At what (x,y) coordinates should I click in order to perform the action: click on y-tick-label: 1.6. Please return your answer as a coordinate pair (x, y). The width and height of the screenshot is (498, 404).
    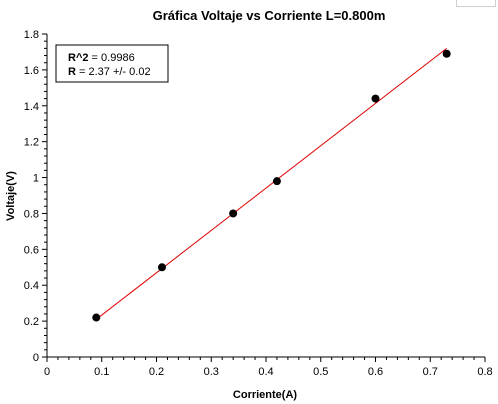
    Looking at the image, I should click on (31, 71).